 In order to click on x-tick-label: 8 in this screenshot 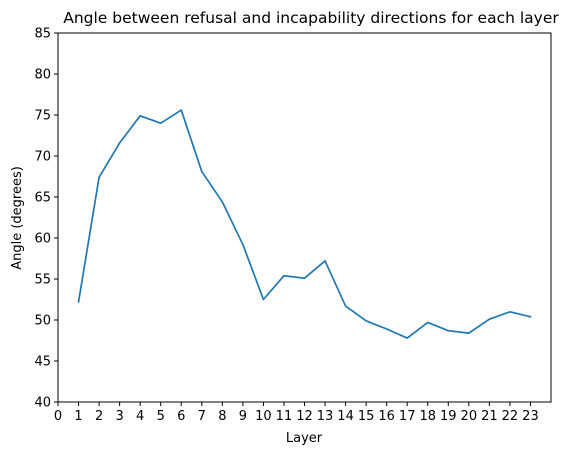, I will do `click(222, 416)`.